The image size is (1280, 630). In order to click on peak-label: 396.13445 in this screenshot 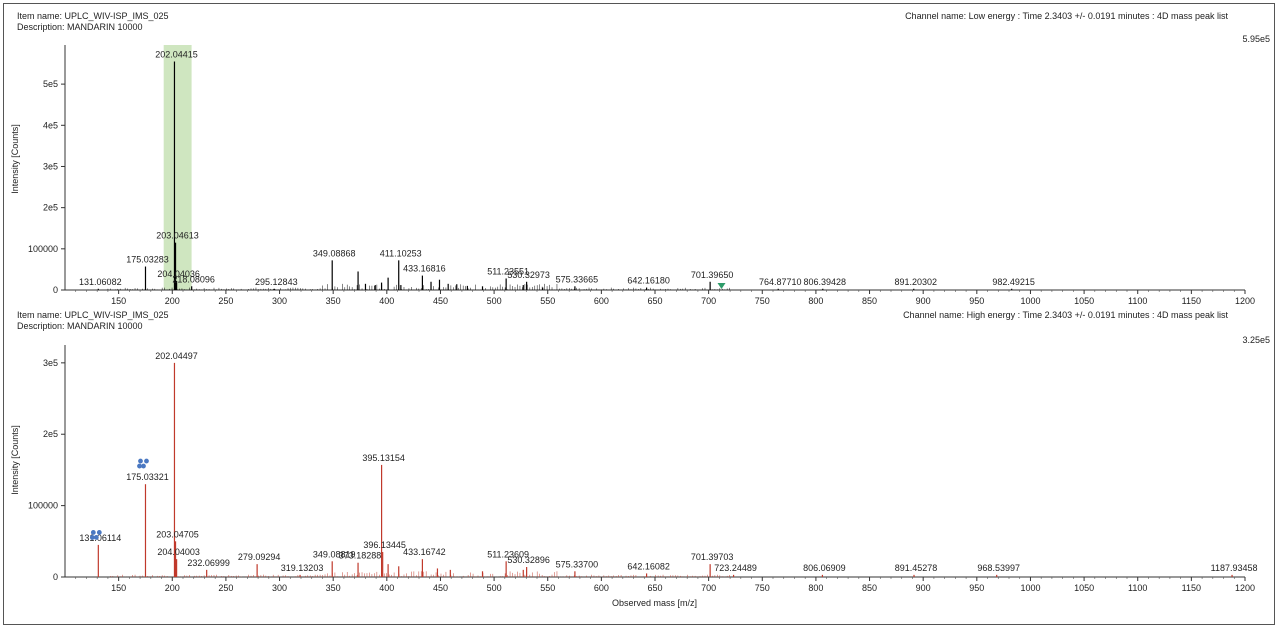, I will do `click(384, 545)`.